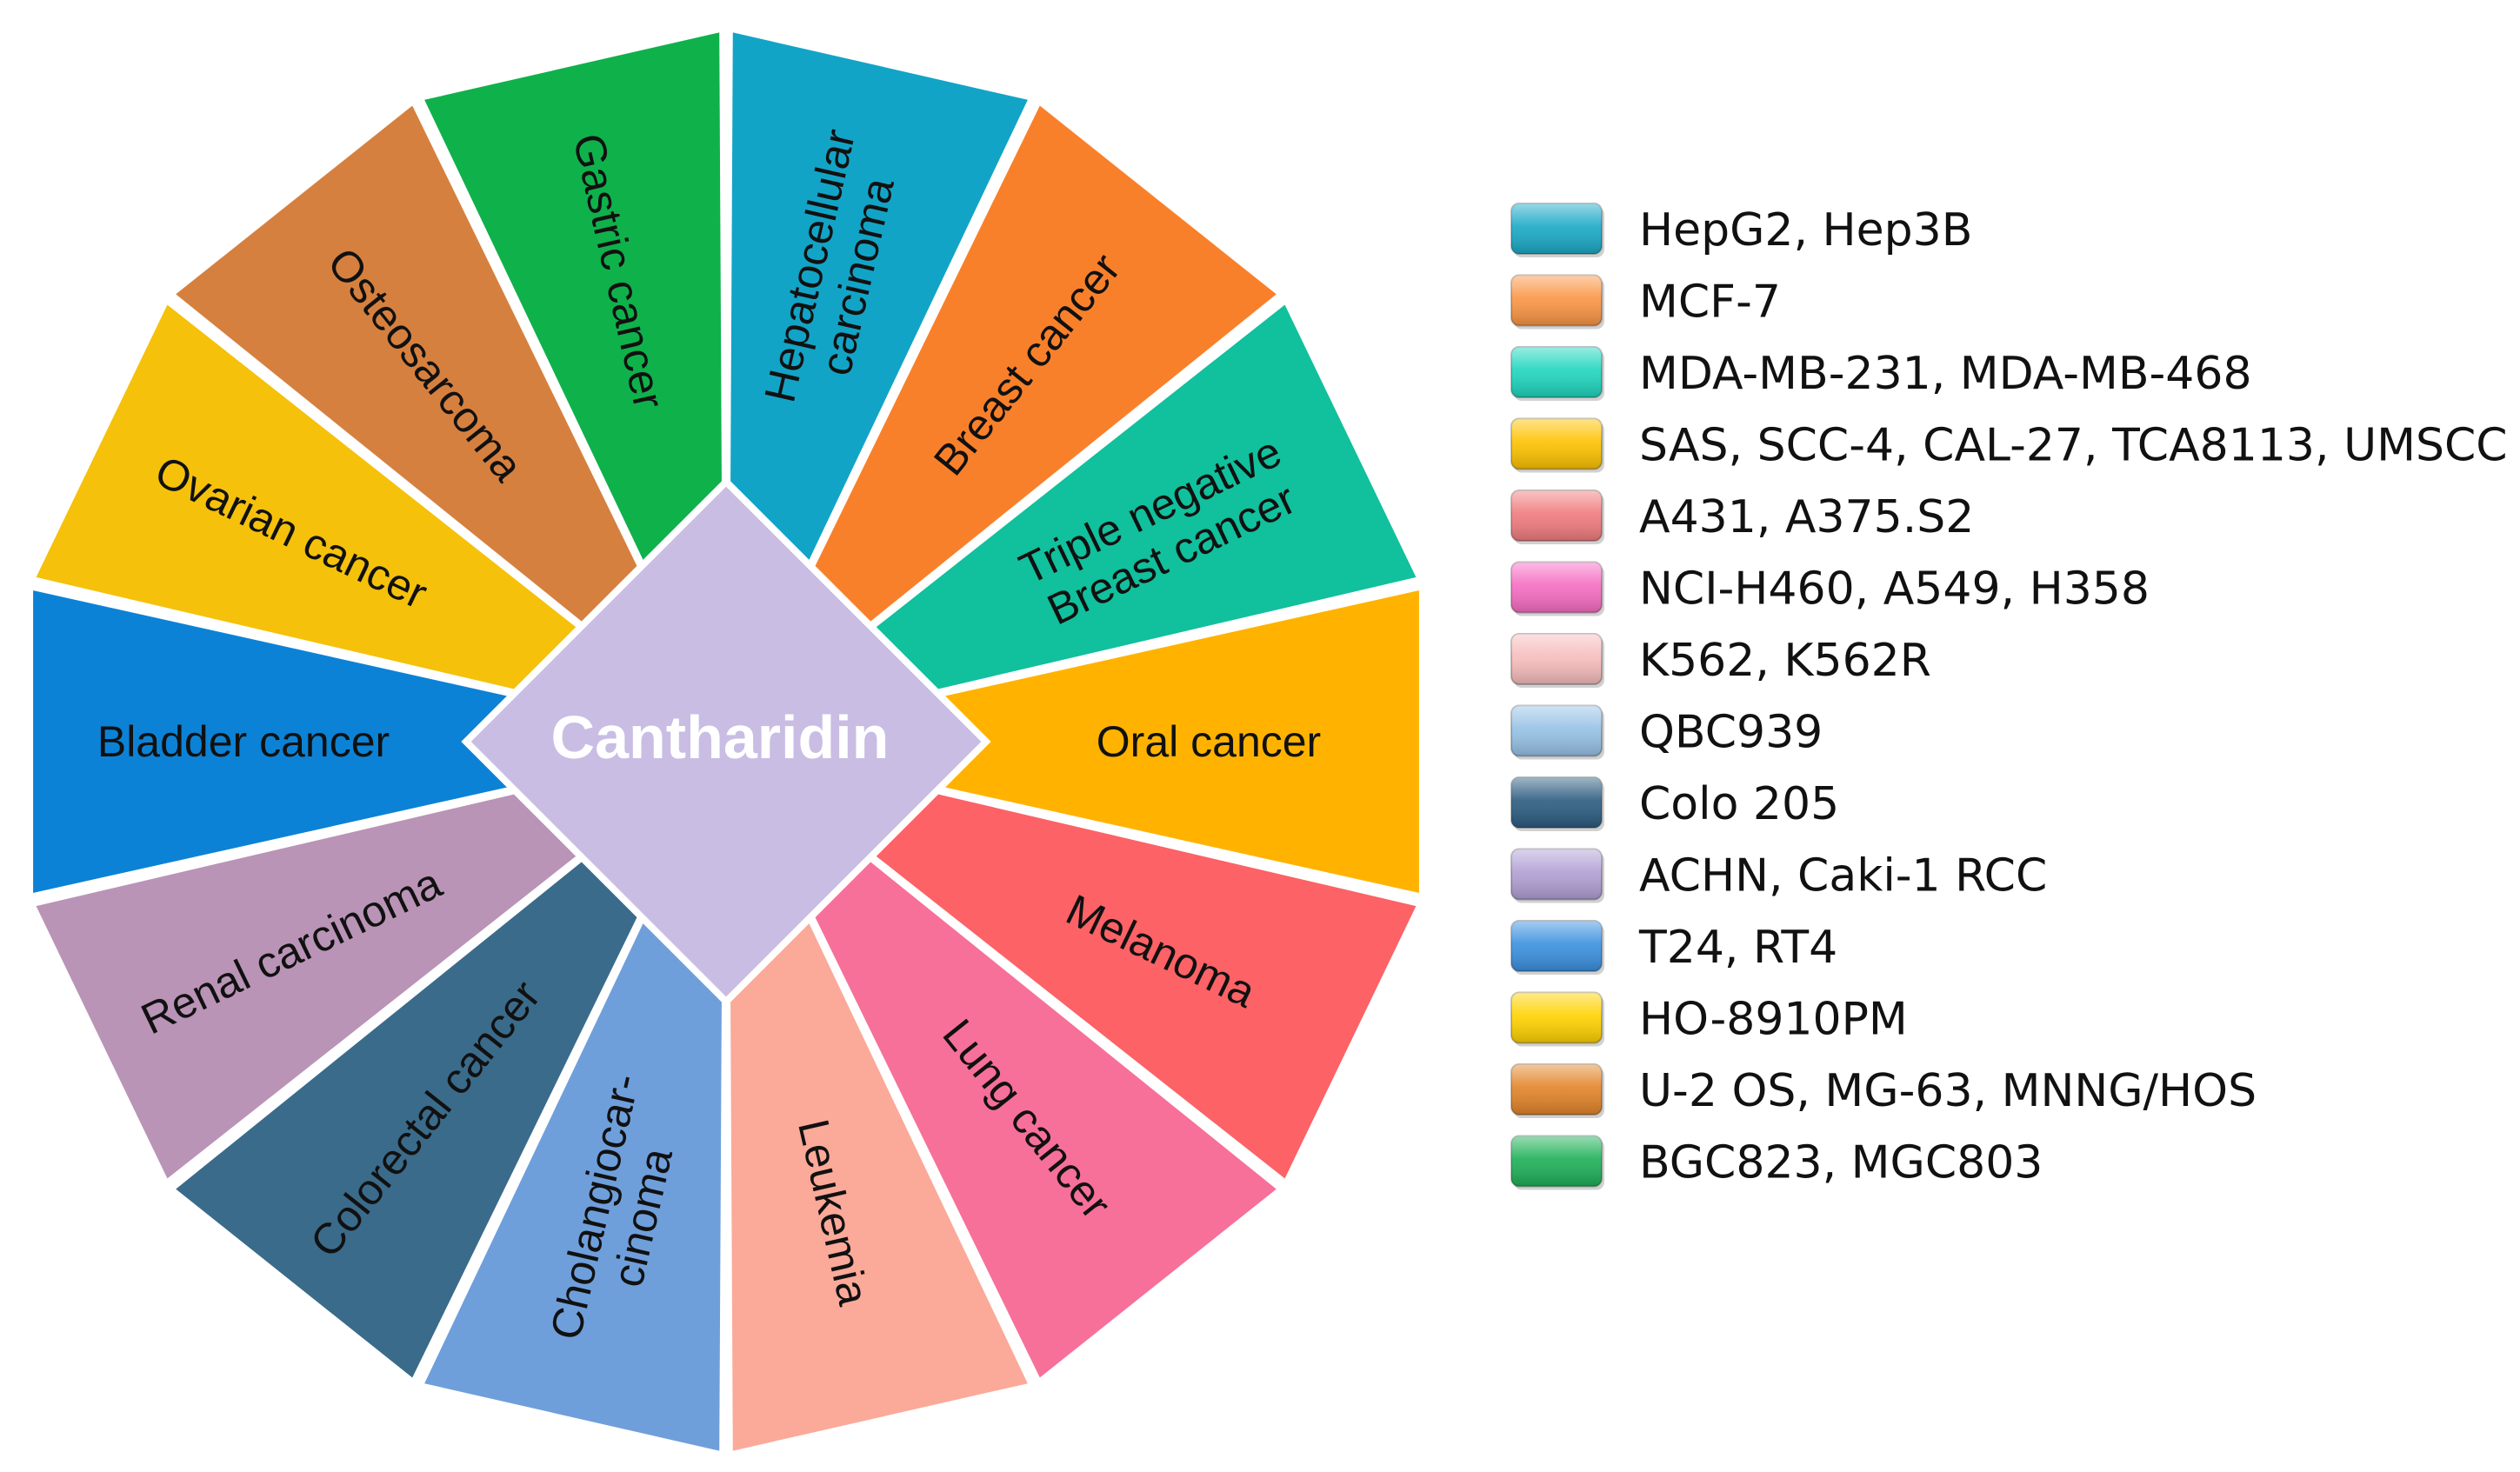 The image size is (2520, 1472). I want to click on legend-item: HepG2, Hep3B, so click(1741, 230).